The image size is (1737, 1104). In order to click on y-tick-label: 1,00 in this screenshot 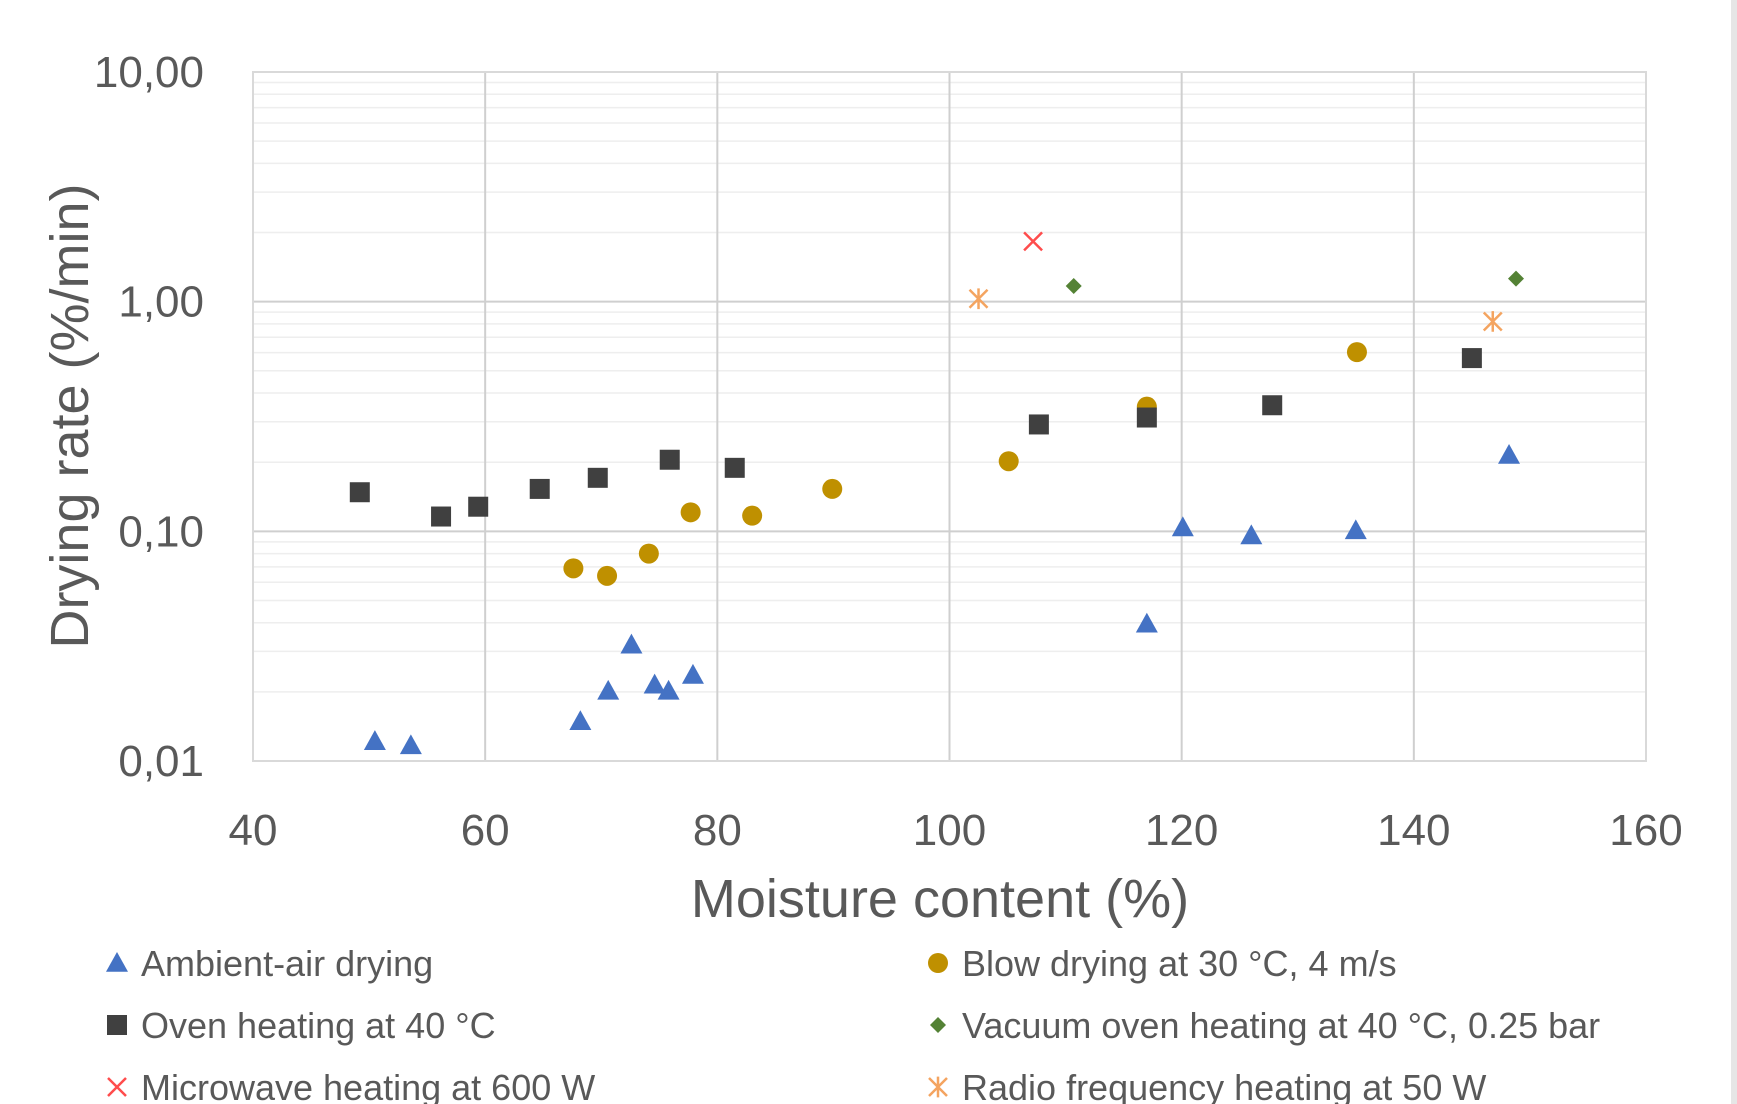, I will do `click(161, 302)`.